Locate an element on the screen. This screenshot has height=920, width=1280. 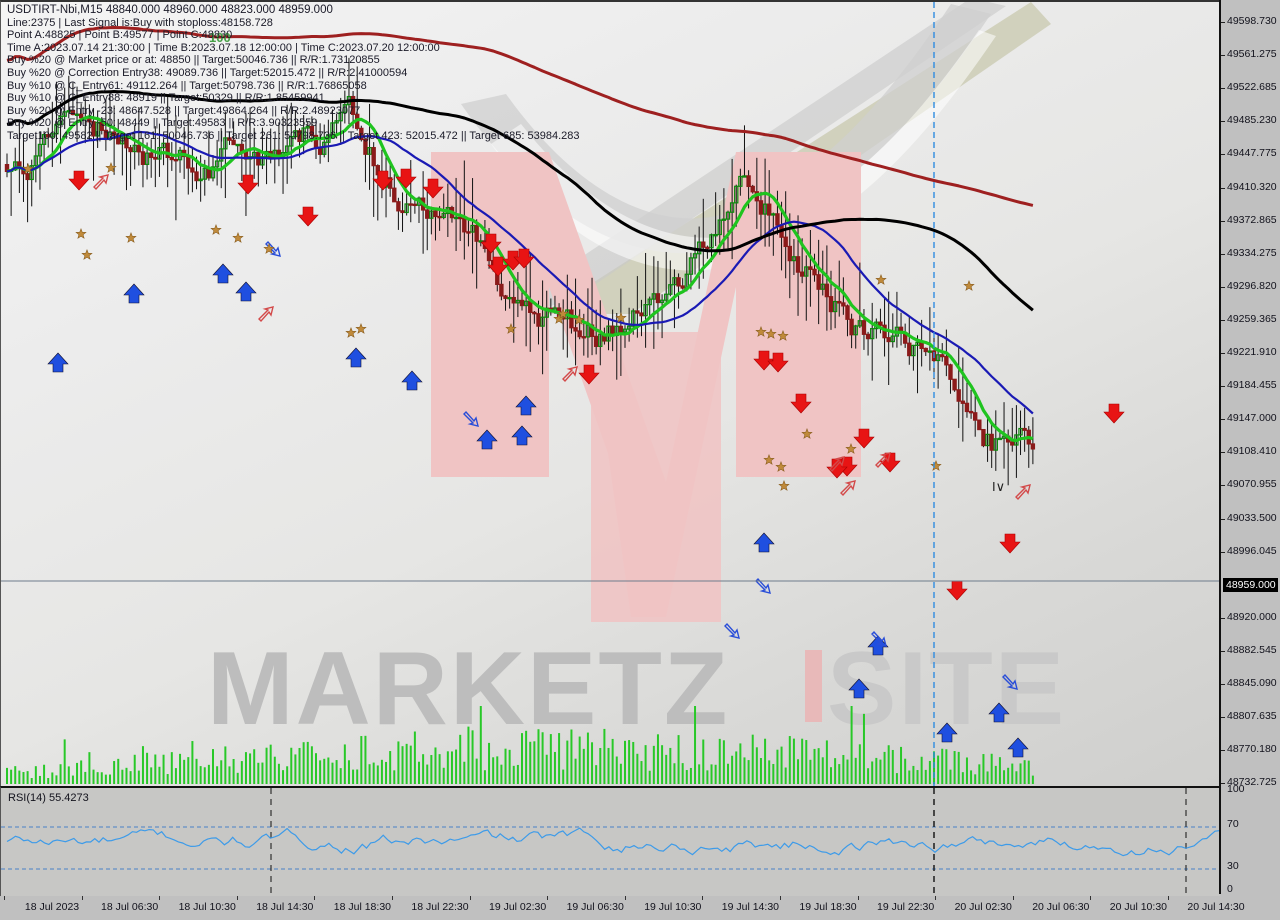
volume-bars is located at coordinates (520, 745).